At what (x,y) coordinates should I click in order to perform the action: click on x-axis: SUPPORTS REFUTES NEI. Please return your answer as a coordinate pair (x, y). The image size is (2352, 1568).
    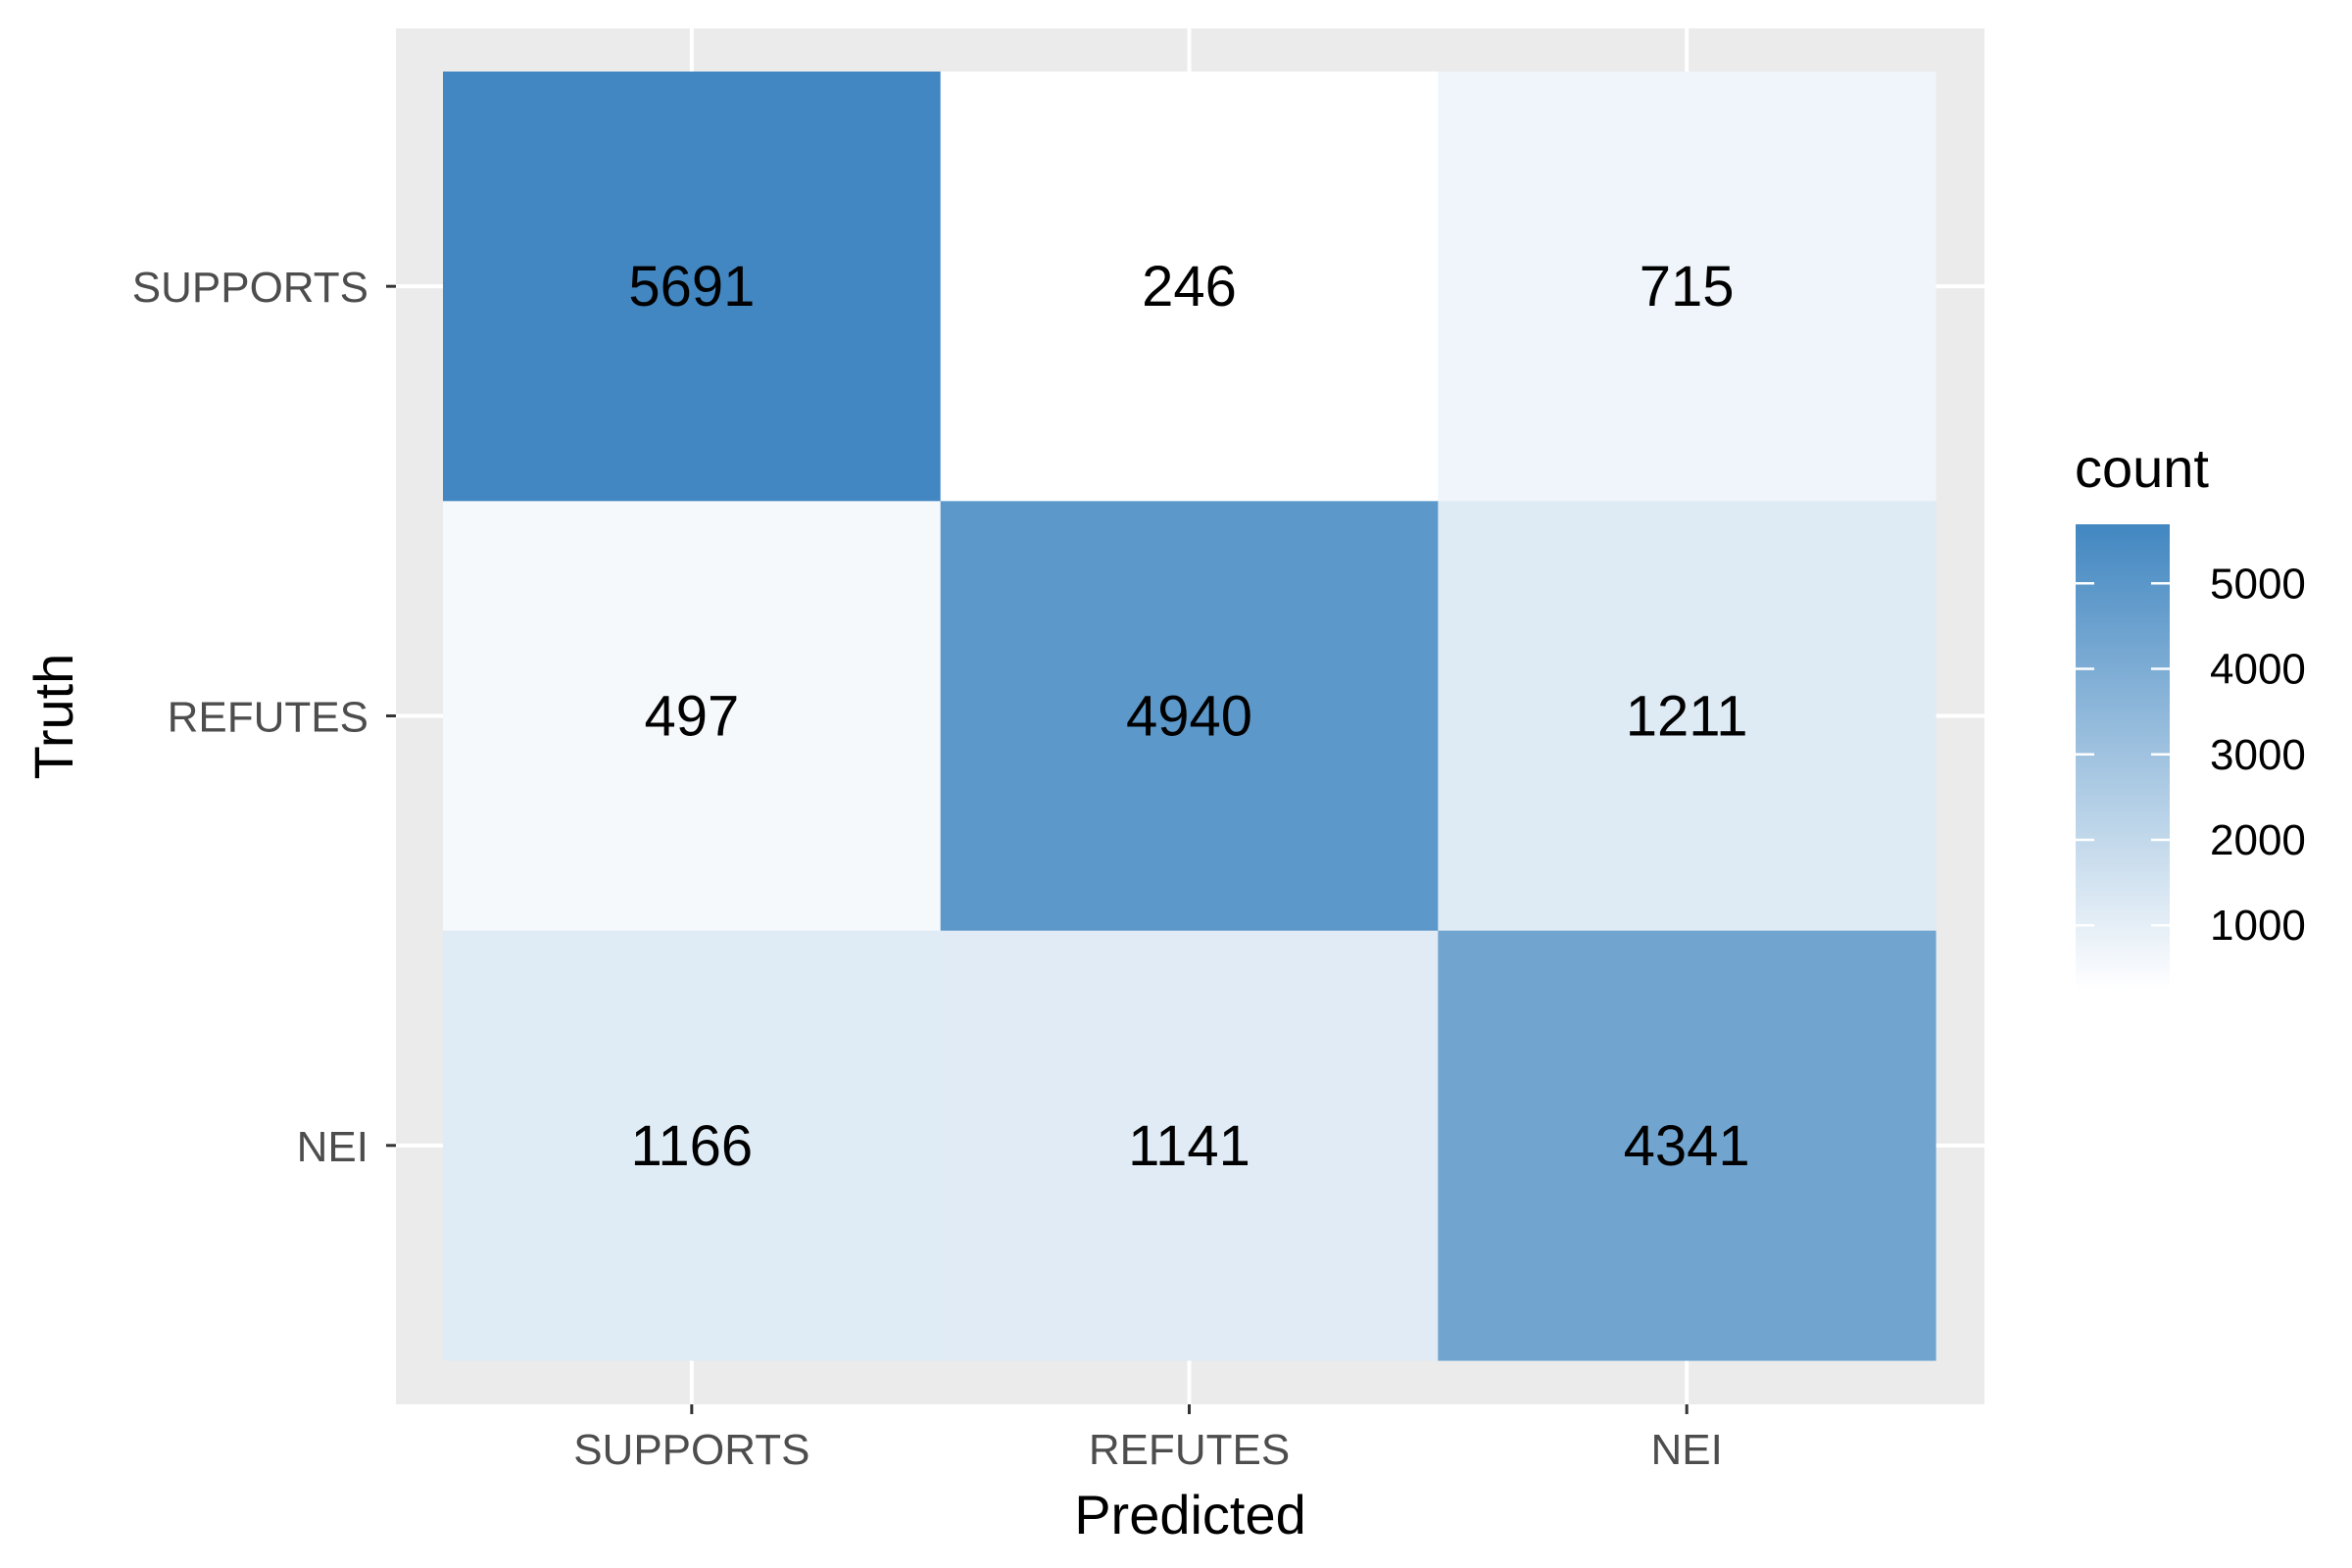
    Looking at the image, I should click on (1148, 1439).